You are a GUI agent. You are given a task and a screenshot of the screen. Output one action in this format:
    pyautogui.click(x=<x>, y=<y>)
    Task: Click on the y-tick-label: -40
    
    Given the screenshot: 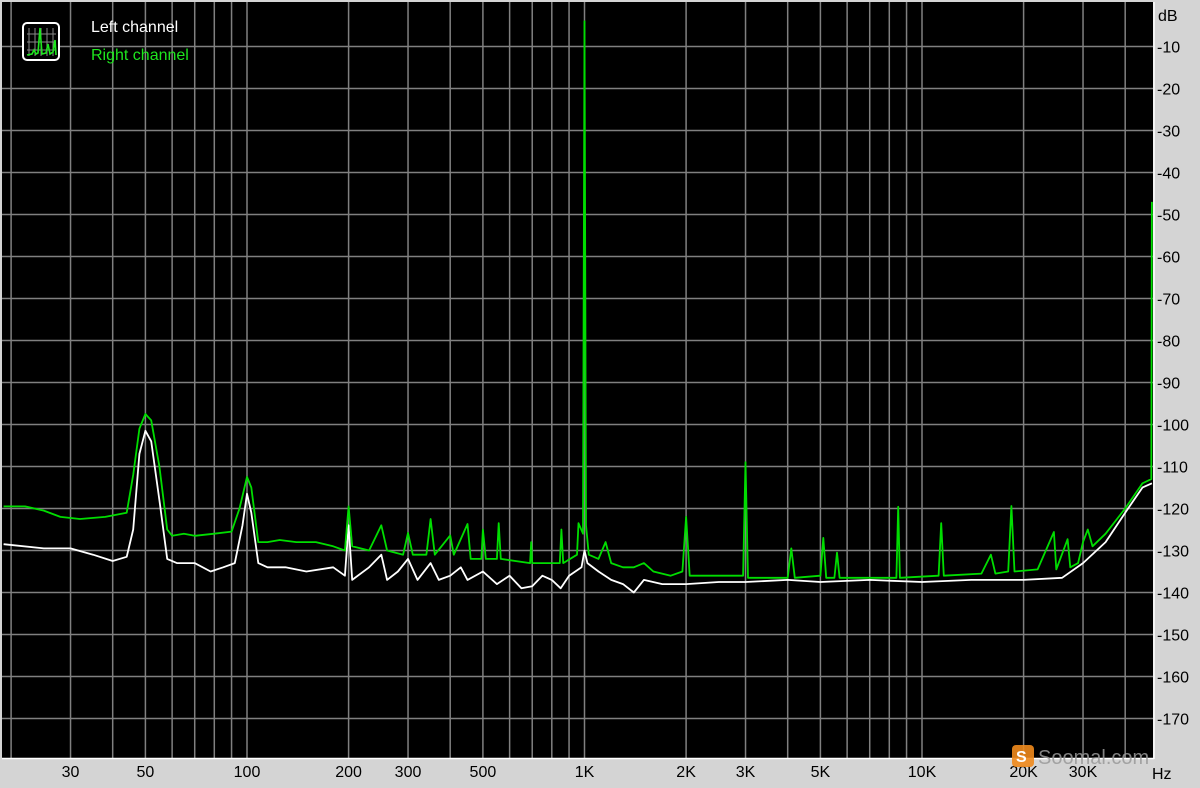 What is the action you would take?
    pyautogui.click(x=1168, y=174)
    